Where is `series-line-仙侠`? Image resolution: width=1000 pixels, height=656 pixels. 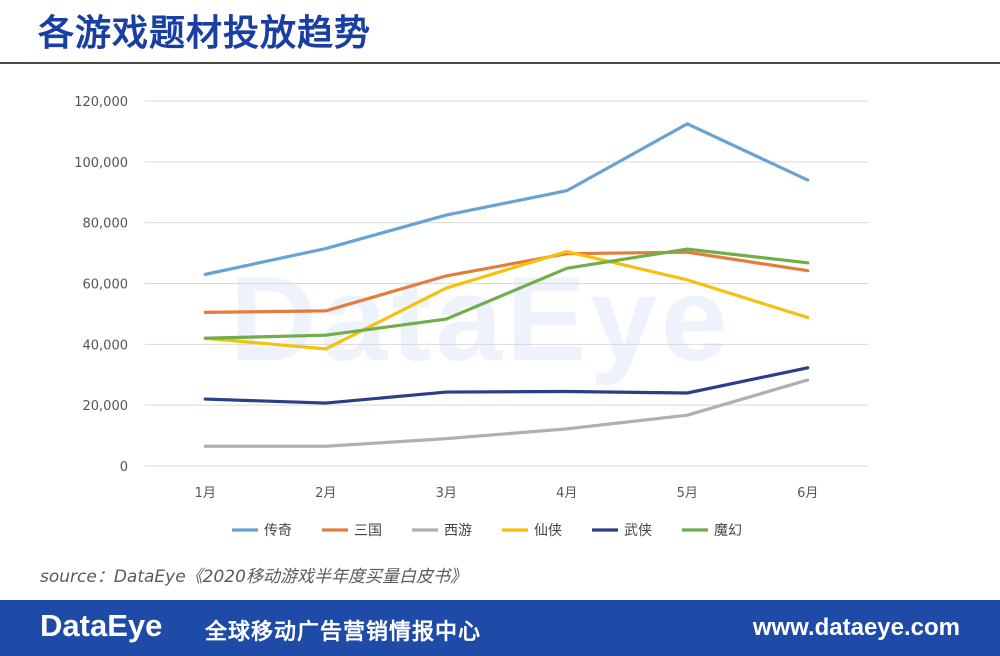 series-line-仙侠 is located at coordinates (506, 300).